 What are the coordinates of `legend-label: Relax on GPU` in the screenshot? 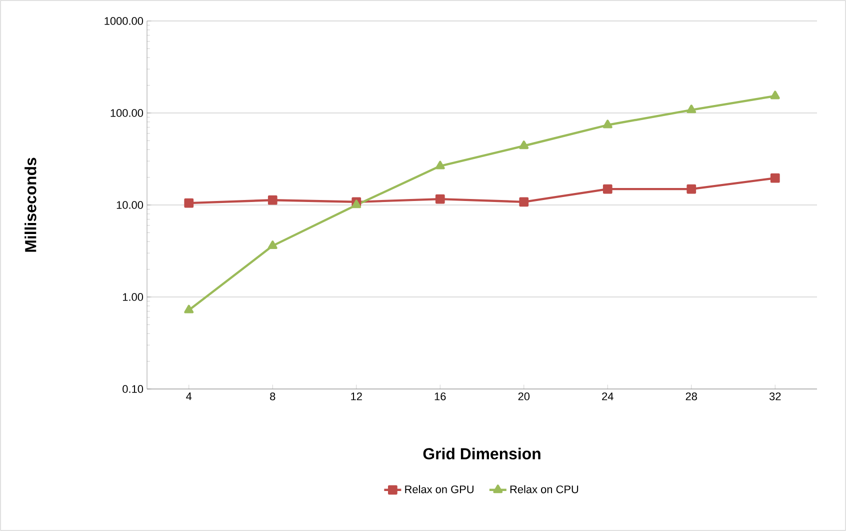 It's located at (439, 489).